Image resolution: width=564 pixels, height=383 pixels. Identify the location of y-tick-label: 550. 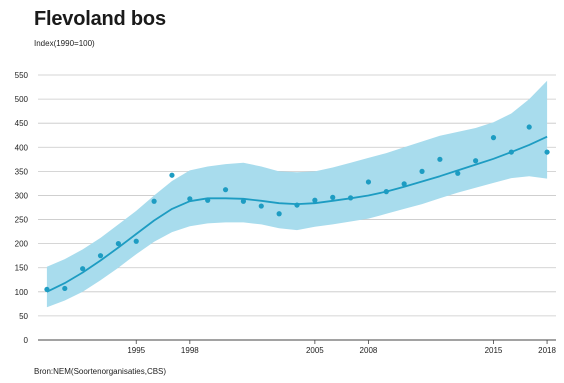
(22, 75).